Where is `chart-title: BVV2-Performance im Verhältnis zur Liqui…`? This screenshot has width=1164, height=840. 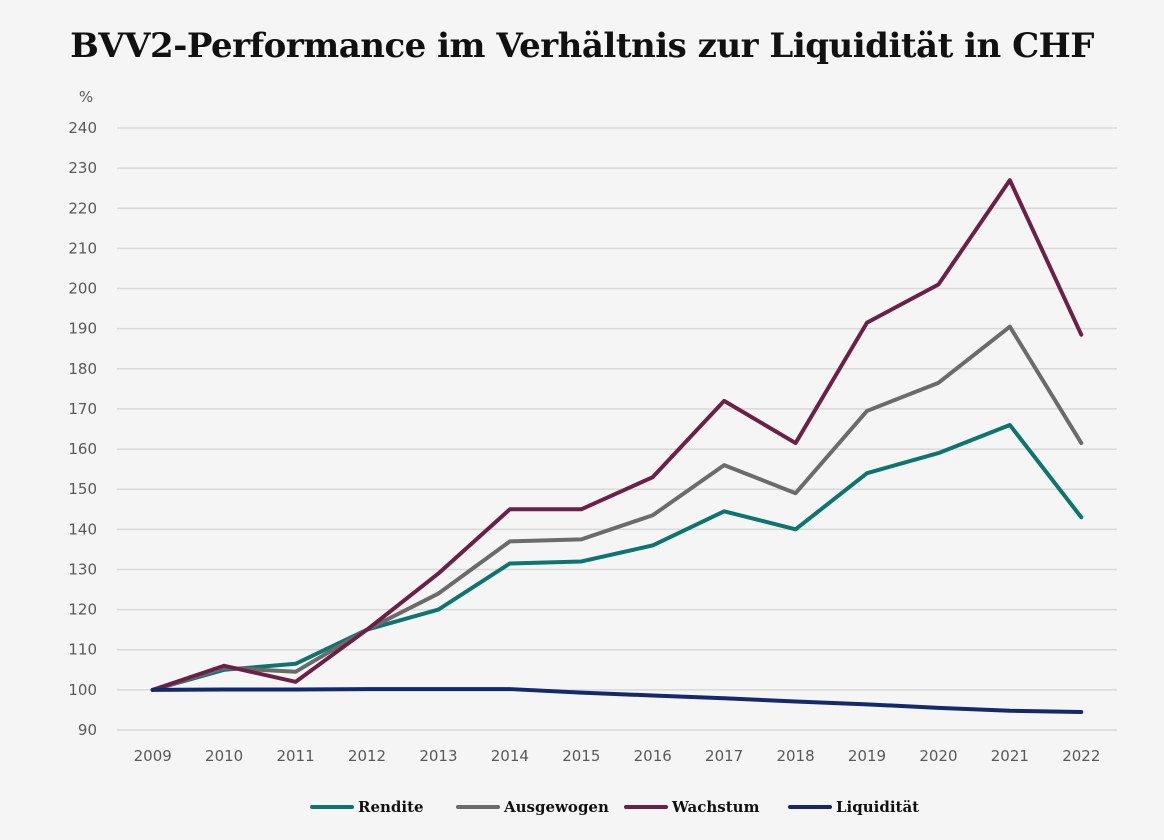
chart-title: BVV2-Performance im Verhältnis zur Liqui… is located at coordinates (582, 46).